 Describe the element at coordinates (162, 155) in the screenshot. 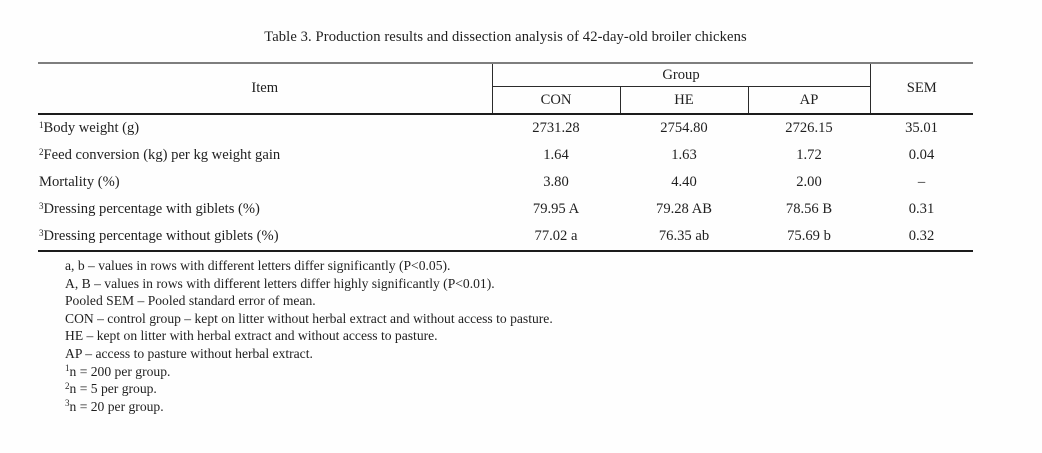

I see `row-label-text: Feed conversion (kg) per kg weight gain` at that location.